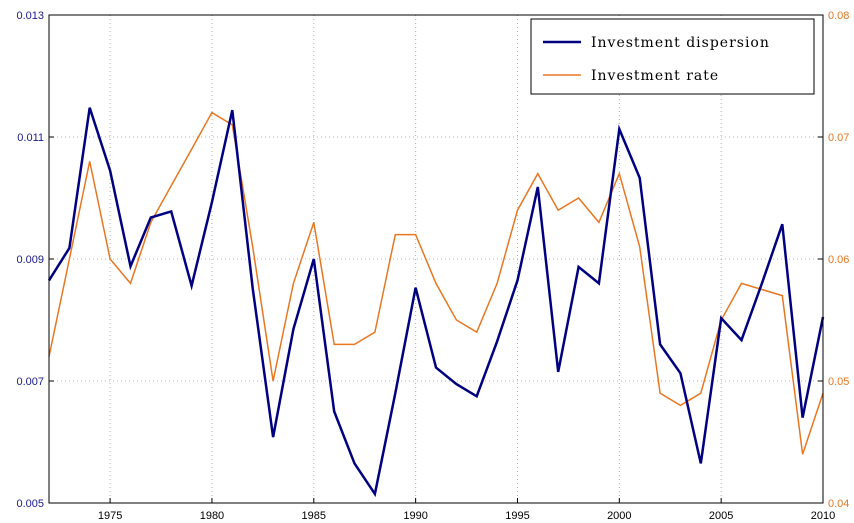 The width and height of the screenshot is (854, 523). I want to click on x-tick-label: 1995, so click(517, 516).